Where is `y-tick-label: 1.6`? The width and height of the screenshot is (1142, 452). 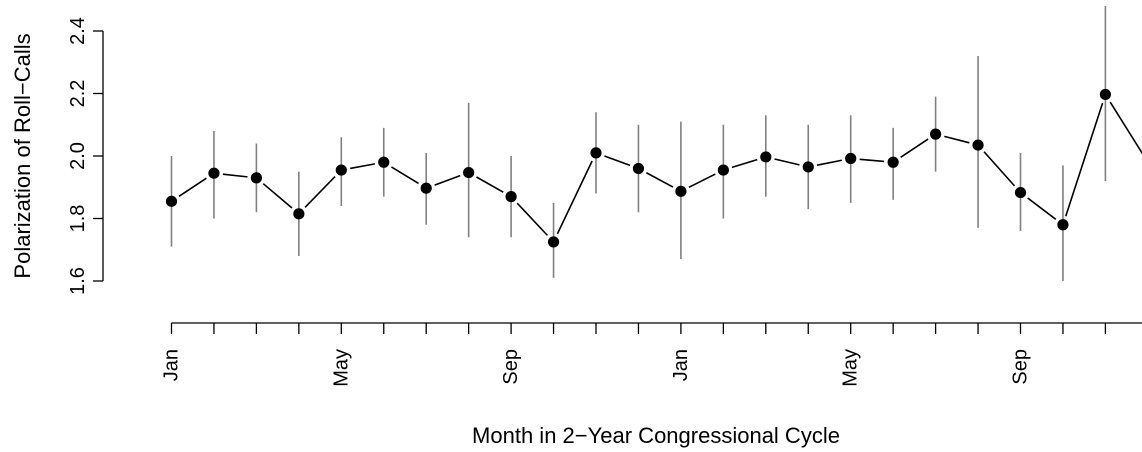 y-tick-label: 1.6 is located at coordinates (78, 281).